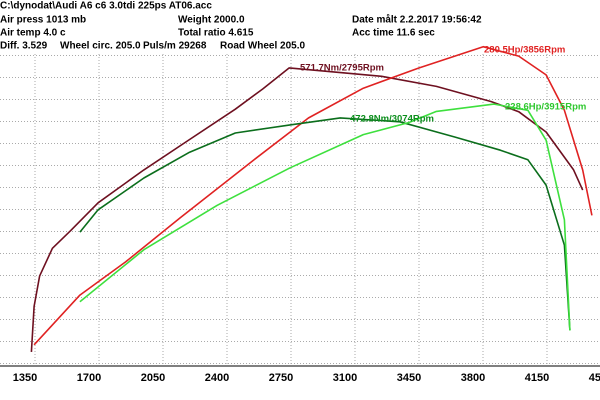  What do you see at coordinates (417, 20) in the screenshot?
I see `info: Date målt 2.2.2017 19:56:42` at bounding box center [417, 20].